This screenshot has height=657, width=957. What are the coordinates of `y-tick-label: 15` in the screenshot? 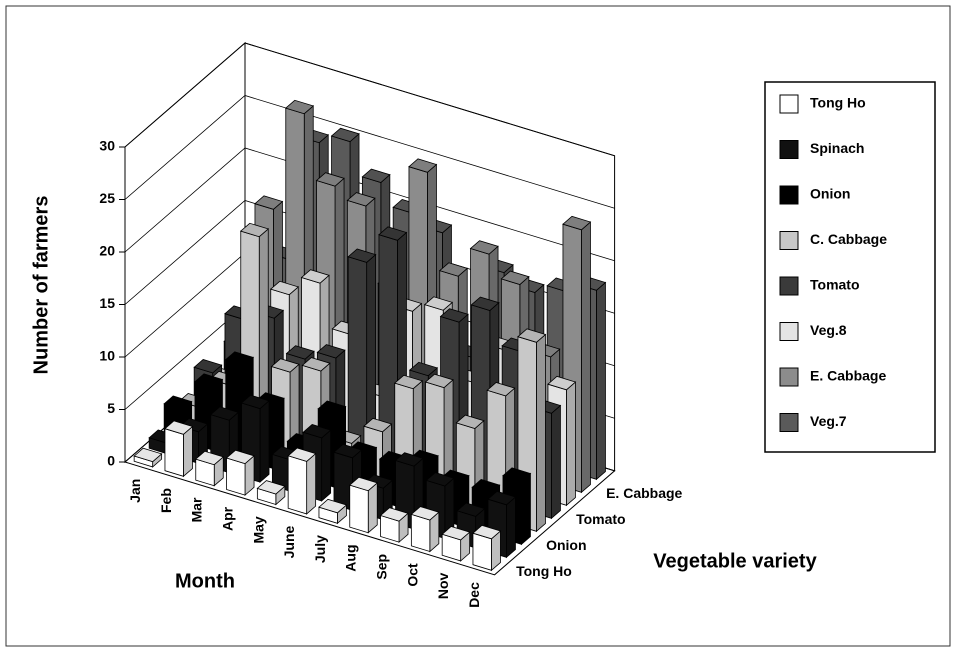 It's located at (107, 303).